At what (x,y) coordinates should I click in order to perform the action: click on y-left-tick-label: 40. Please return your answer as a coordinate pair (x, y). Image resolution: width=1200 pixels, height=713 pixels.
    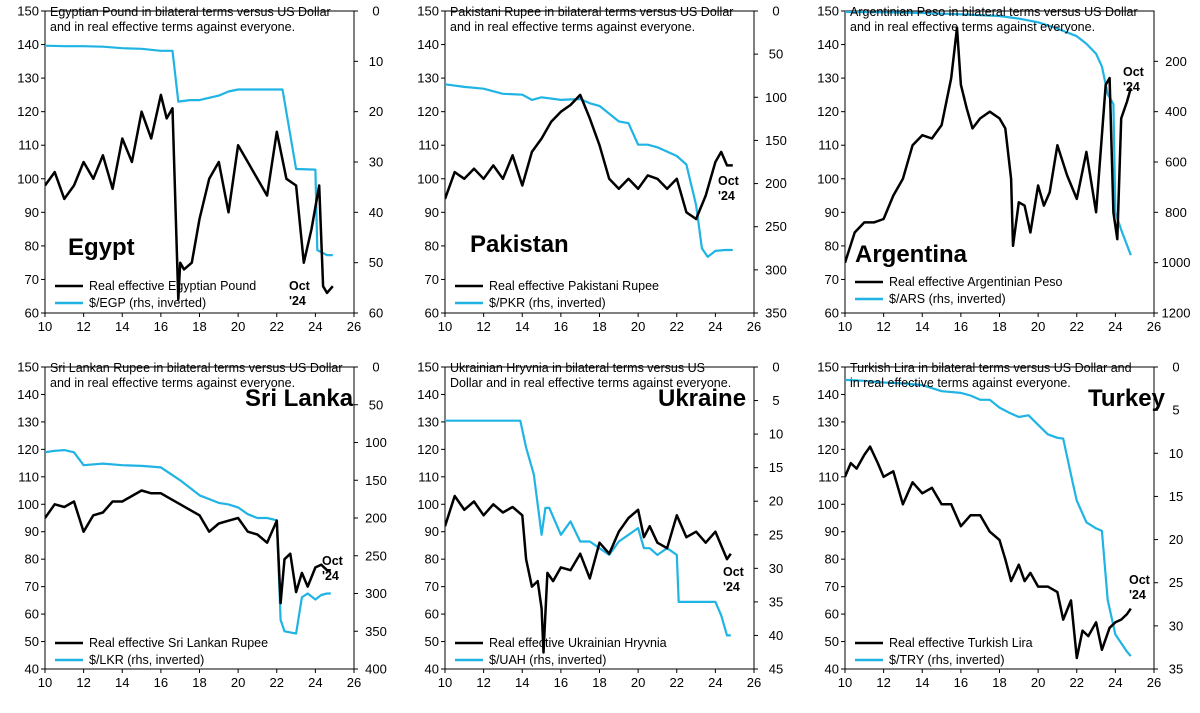
    Looking at the image, I should click on (832, 669).